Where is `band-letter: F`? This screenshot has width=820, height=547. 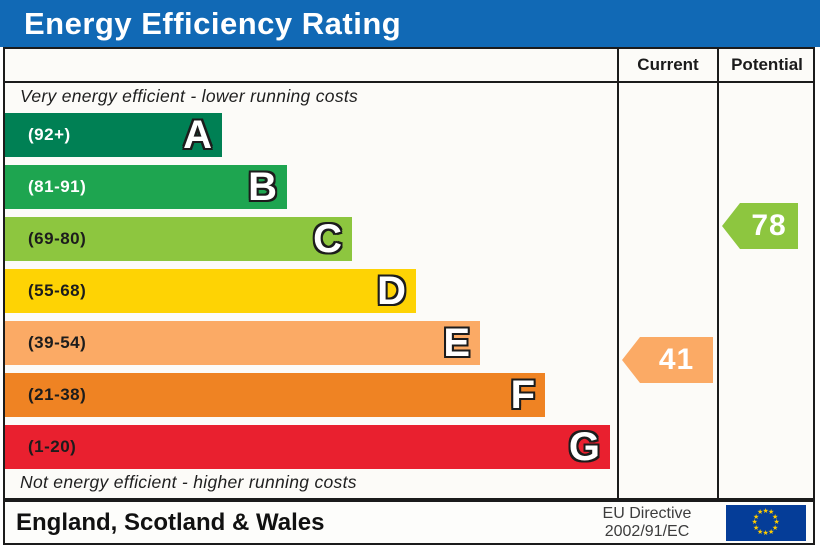 band-letter: F is located at coordinates (522, 395).